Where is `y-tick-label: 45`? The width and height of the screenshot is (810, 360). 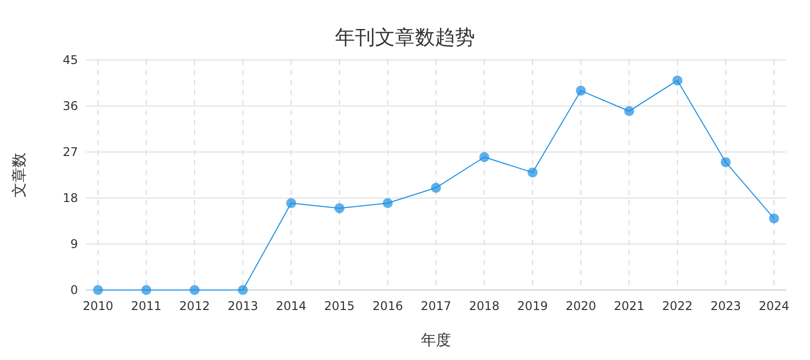 y-tick-label: 45 is located at coordinates (70, 60).